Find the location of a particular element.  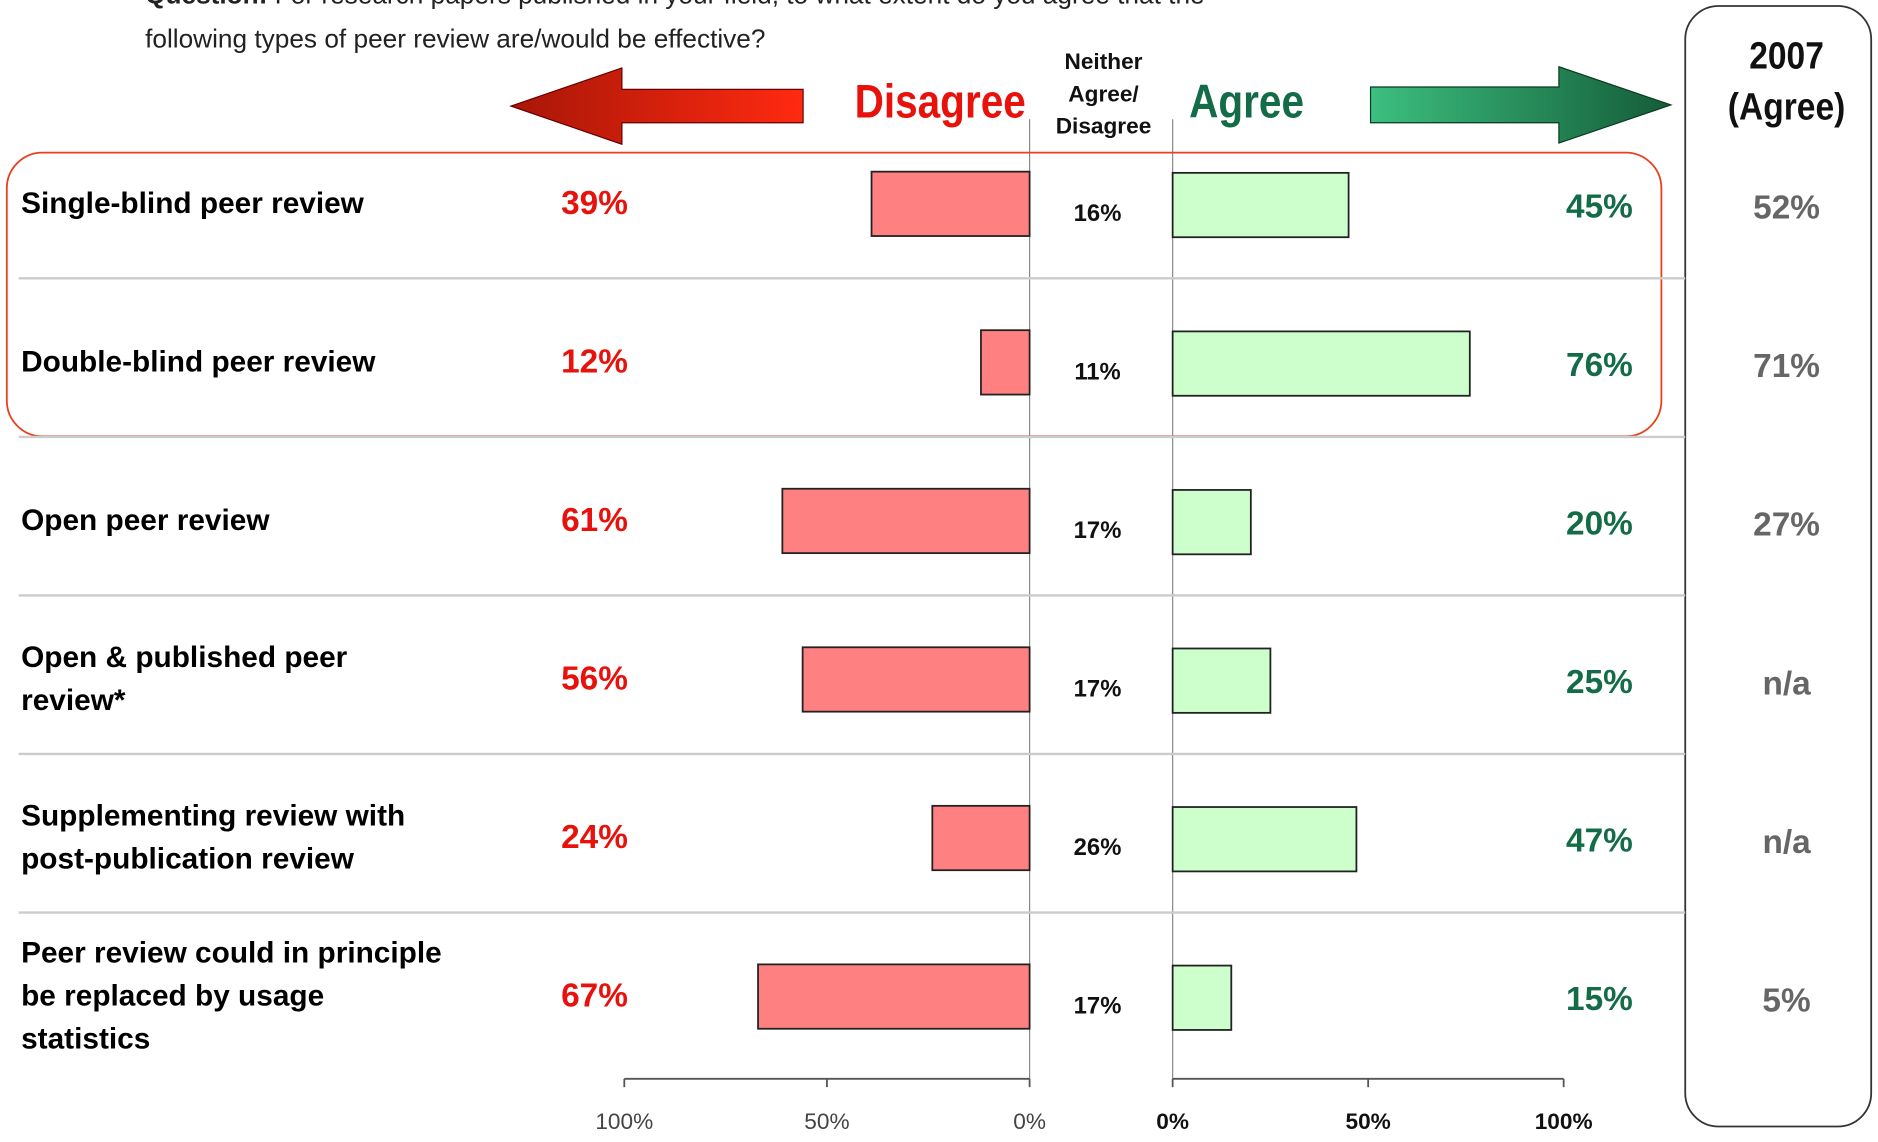

disagree-label: 61% is located at coordinates (594, 520).